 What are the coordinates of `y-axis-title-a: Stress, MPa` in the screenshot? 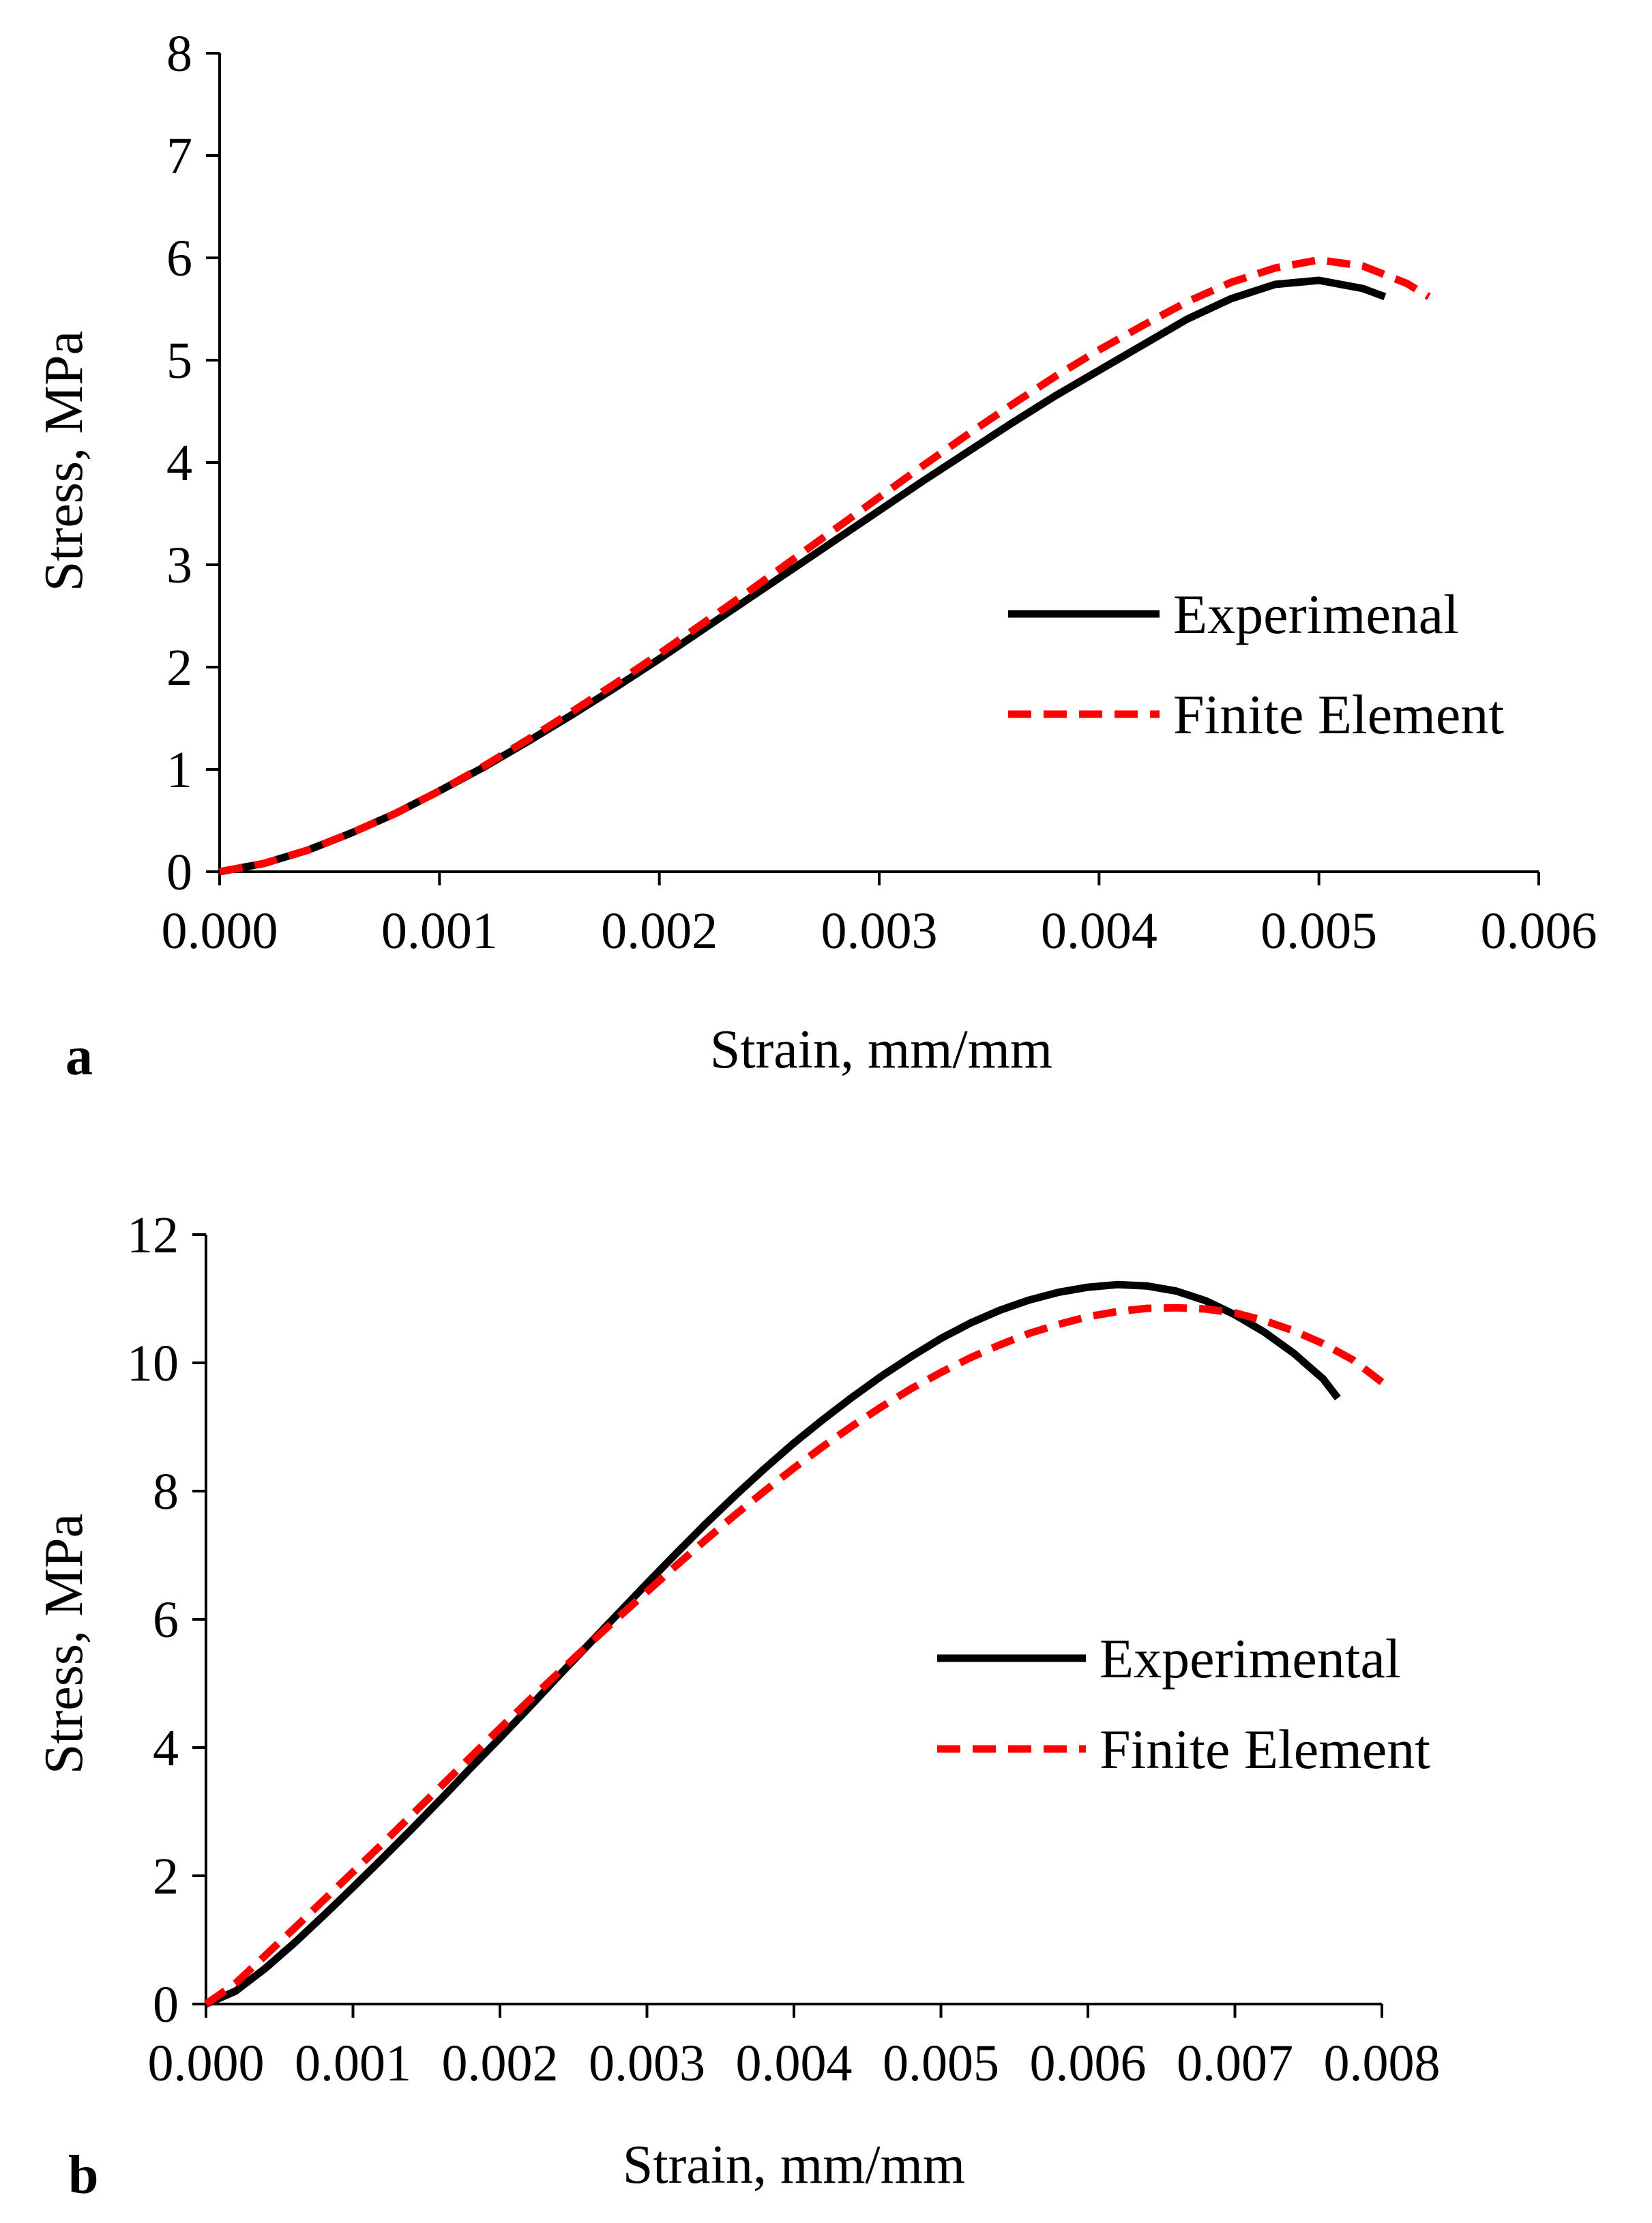 It's located at (64, 461).